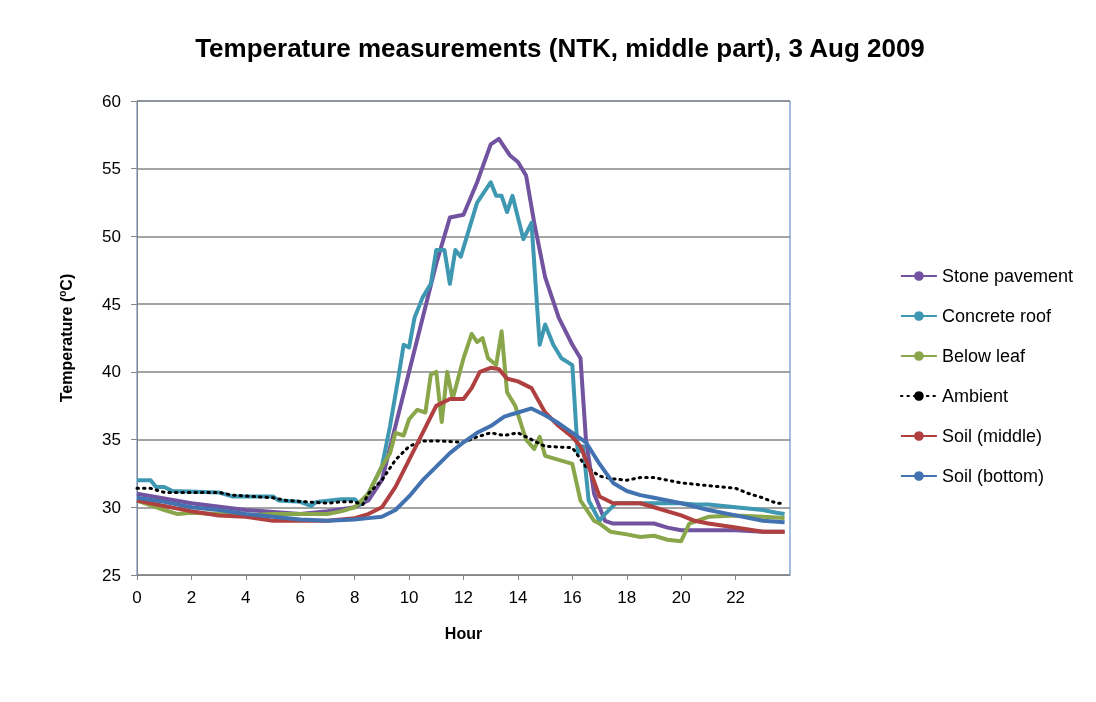  Describe the element at coordinates (1007, 276) in the screenshot. I see `legend-label: Stone pavement` at that location.